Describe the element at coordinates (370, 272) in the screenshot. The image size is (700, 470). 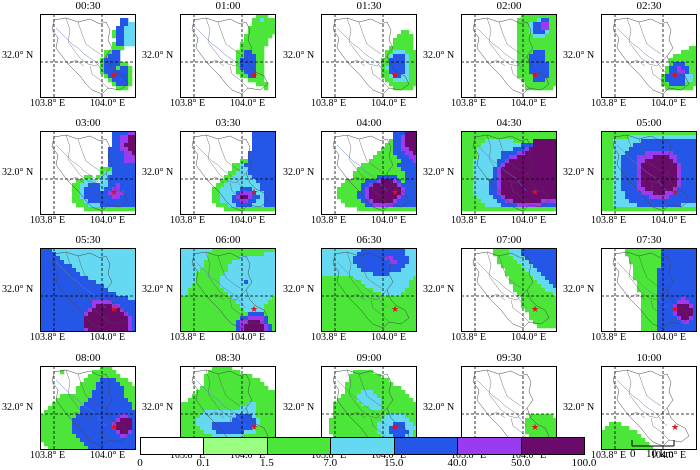
I see `subbasin-boundary` at that location.